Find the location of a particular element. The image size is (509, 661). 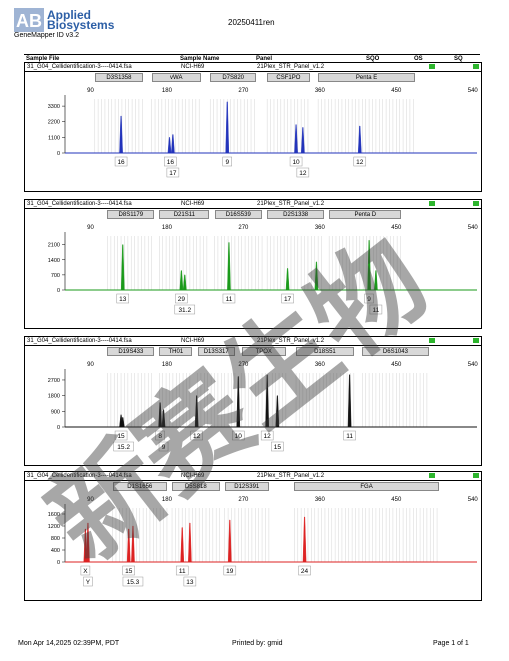

locus-box: D2S1338 is located at coordinates (296, 214).